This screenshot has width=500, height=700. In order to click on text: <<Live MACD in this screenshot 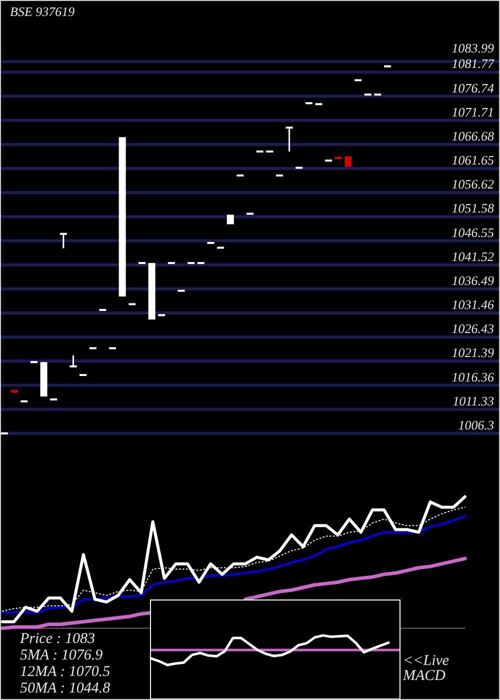, I will do `click(426, 668)`.